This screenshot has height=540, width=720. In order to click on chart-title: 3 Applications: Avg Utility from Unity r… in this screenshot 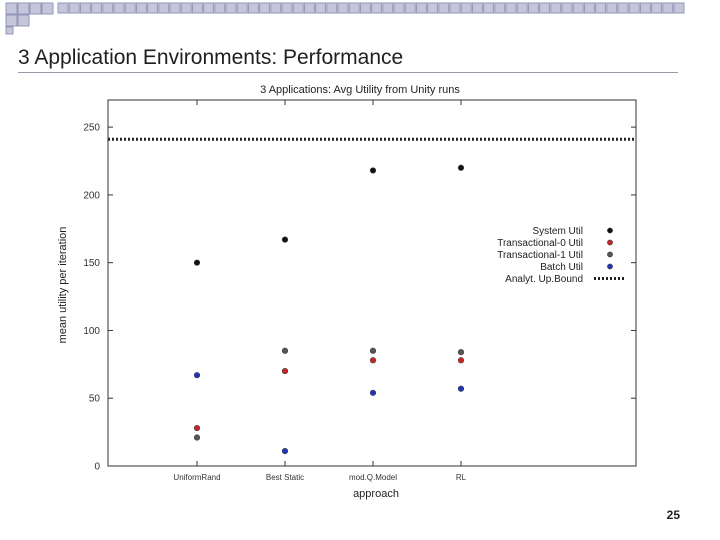, I will do `click(360, 90)`.